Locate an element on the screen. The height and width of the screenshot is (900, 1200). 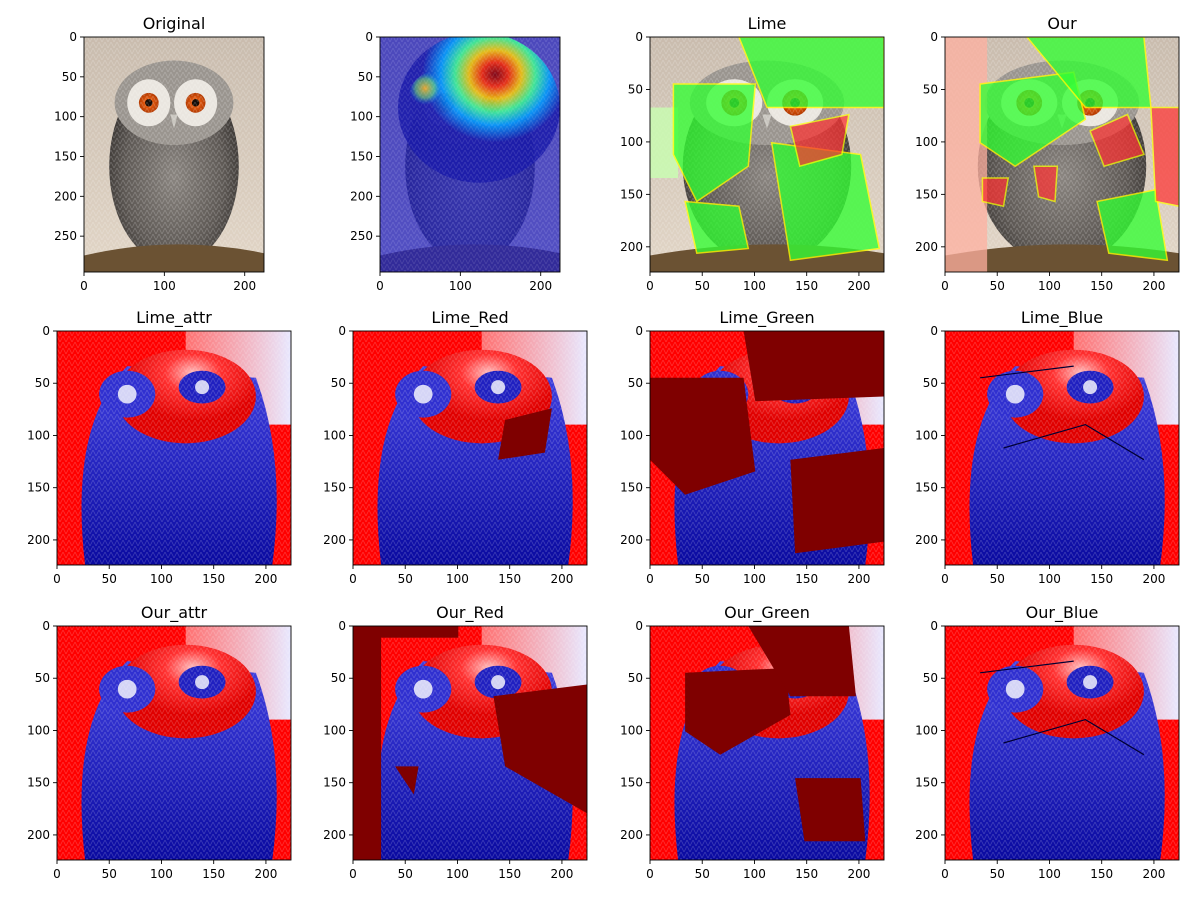
subplot-12: Our_Blue 0 50 100 150 200 0 50 100 150 200 is located at coordinates (1047, 742).